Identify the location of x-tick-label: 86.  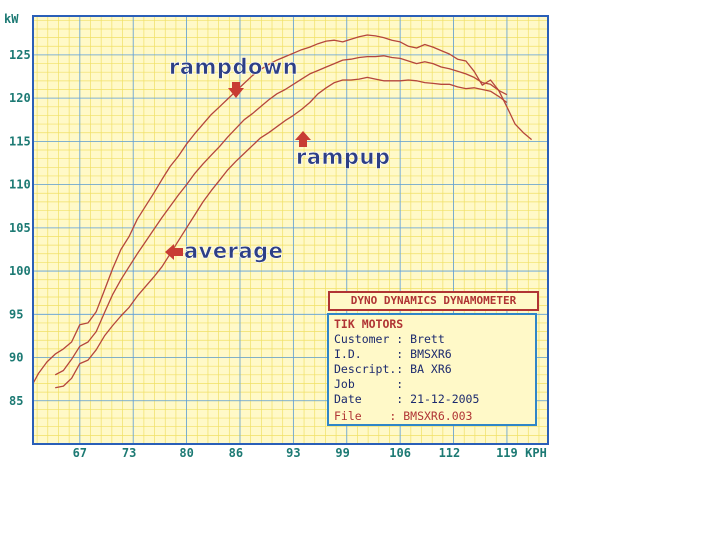
(236, 453).